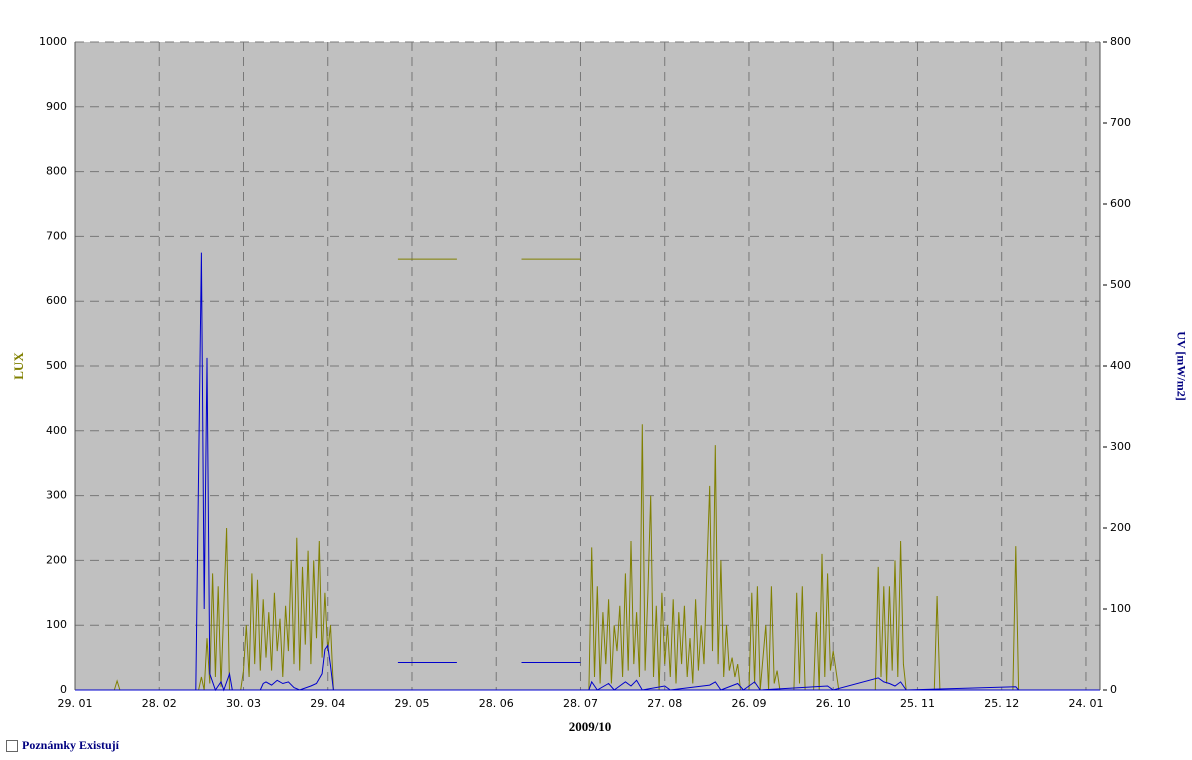 The height and width of the screenshot is (760, 1192). Describe the element at coordinates (833, 703) in the screenshot. I see `x-tick-label: 26. 10` at that location.